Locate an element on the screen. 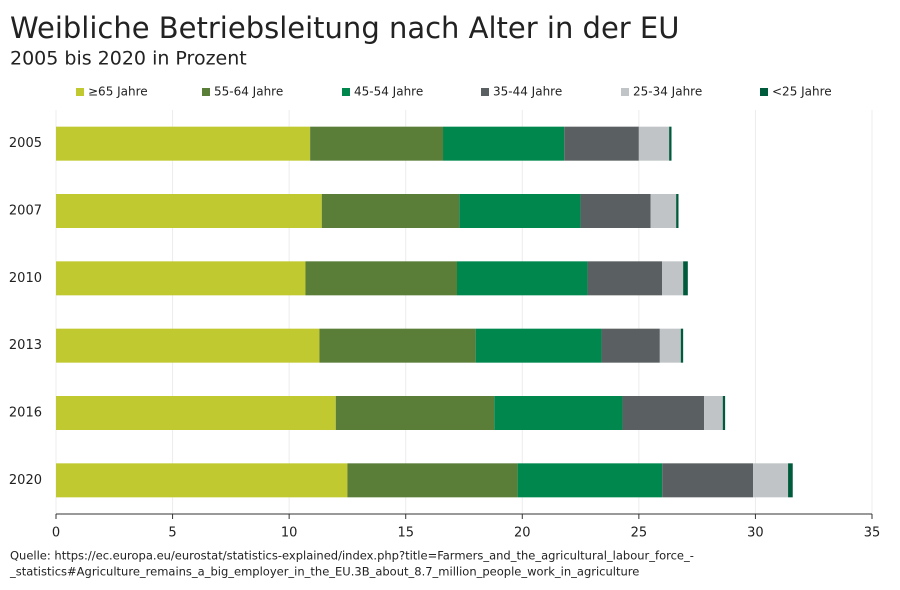 This screenshot has height=590, width=900. y-tick-label: 2010 is located at coordinates (25, 278).